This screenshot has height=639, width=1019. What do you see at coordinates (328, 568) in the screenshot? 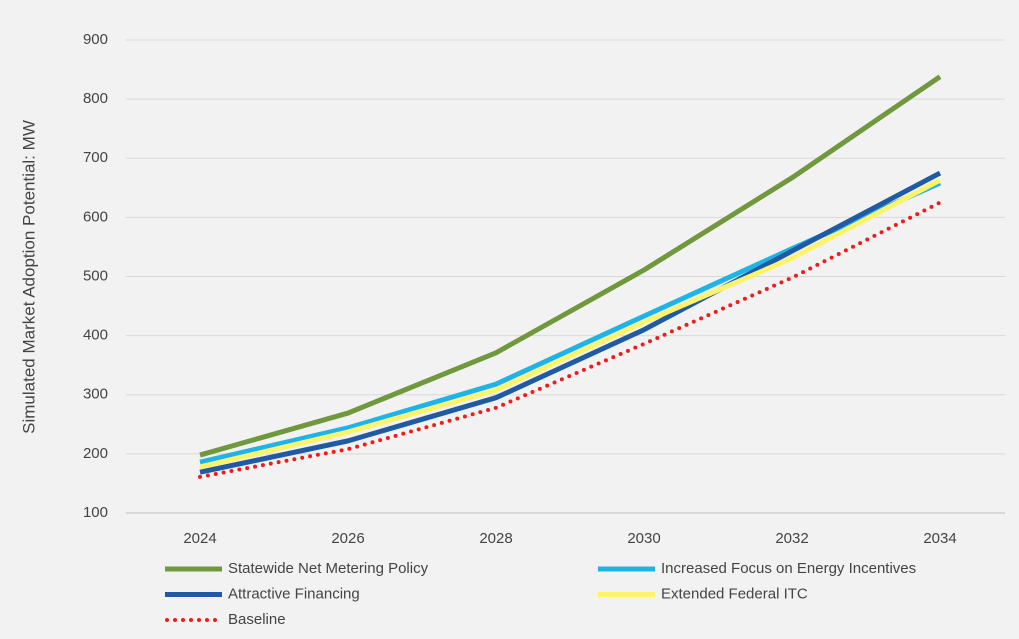
I see `legend-label: Statewide Net Metering Policy` at bounding box center [328, 568].